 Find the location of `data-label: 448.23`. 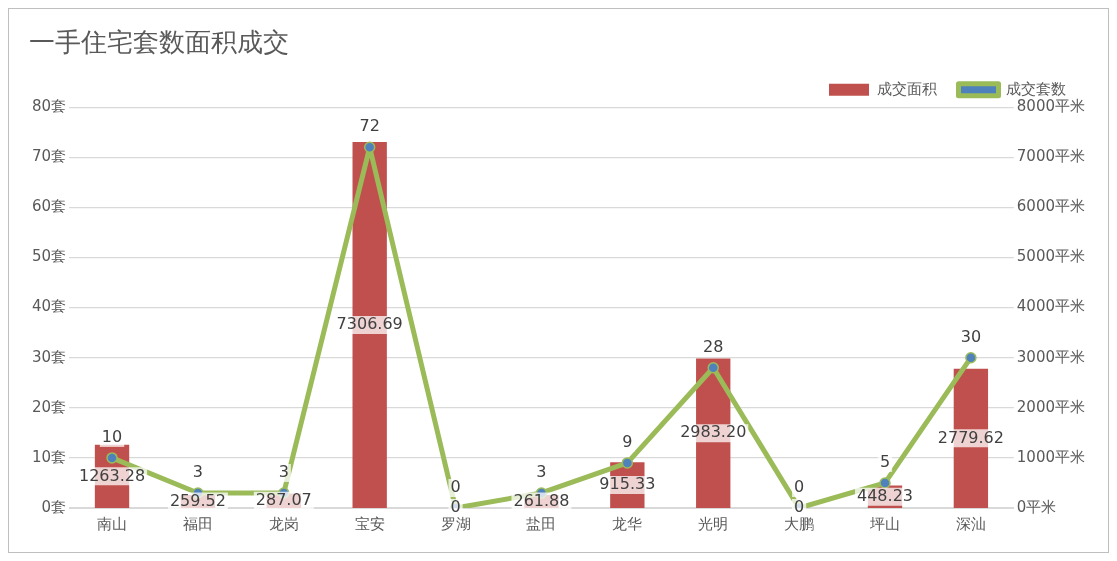

data-label: 448.23 is located at coordinates (885, 495).